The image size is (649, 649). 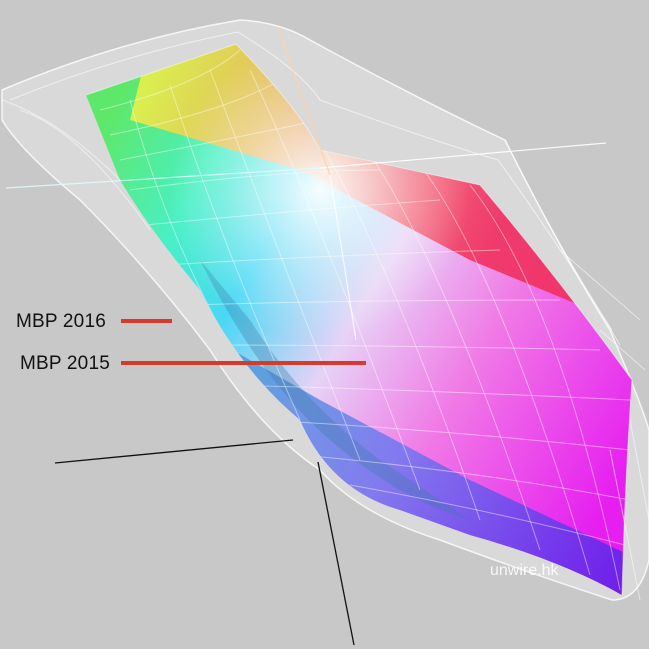 I want to click on black-axis-lines, so click(x=204, y=542).